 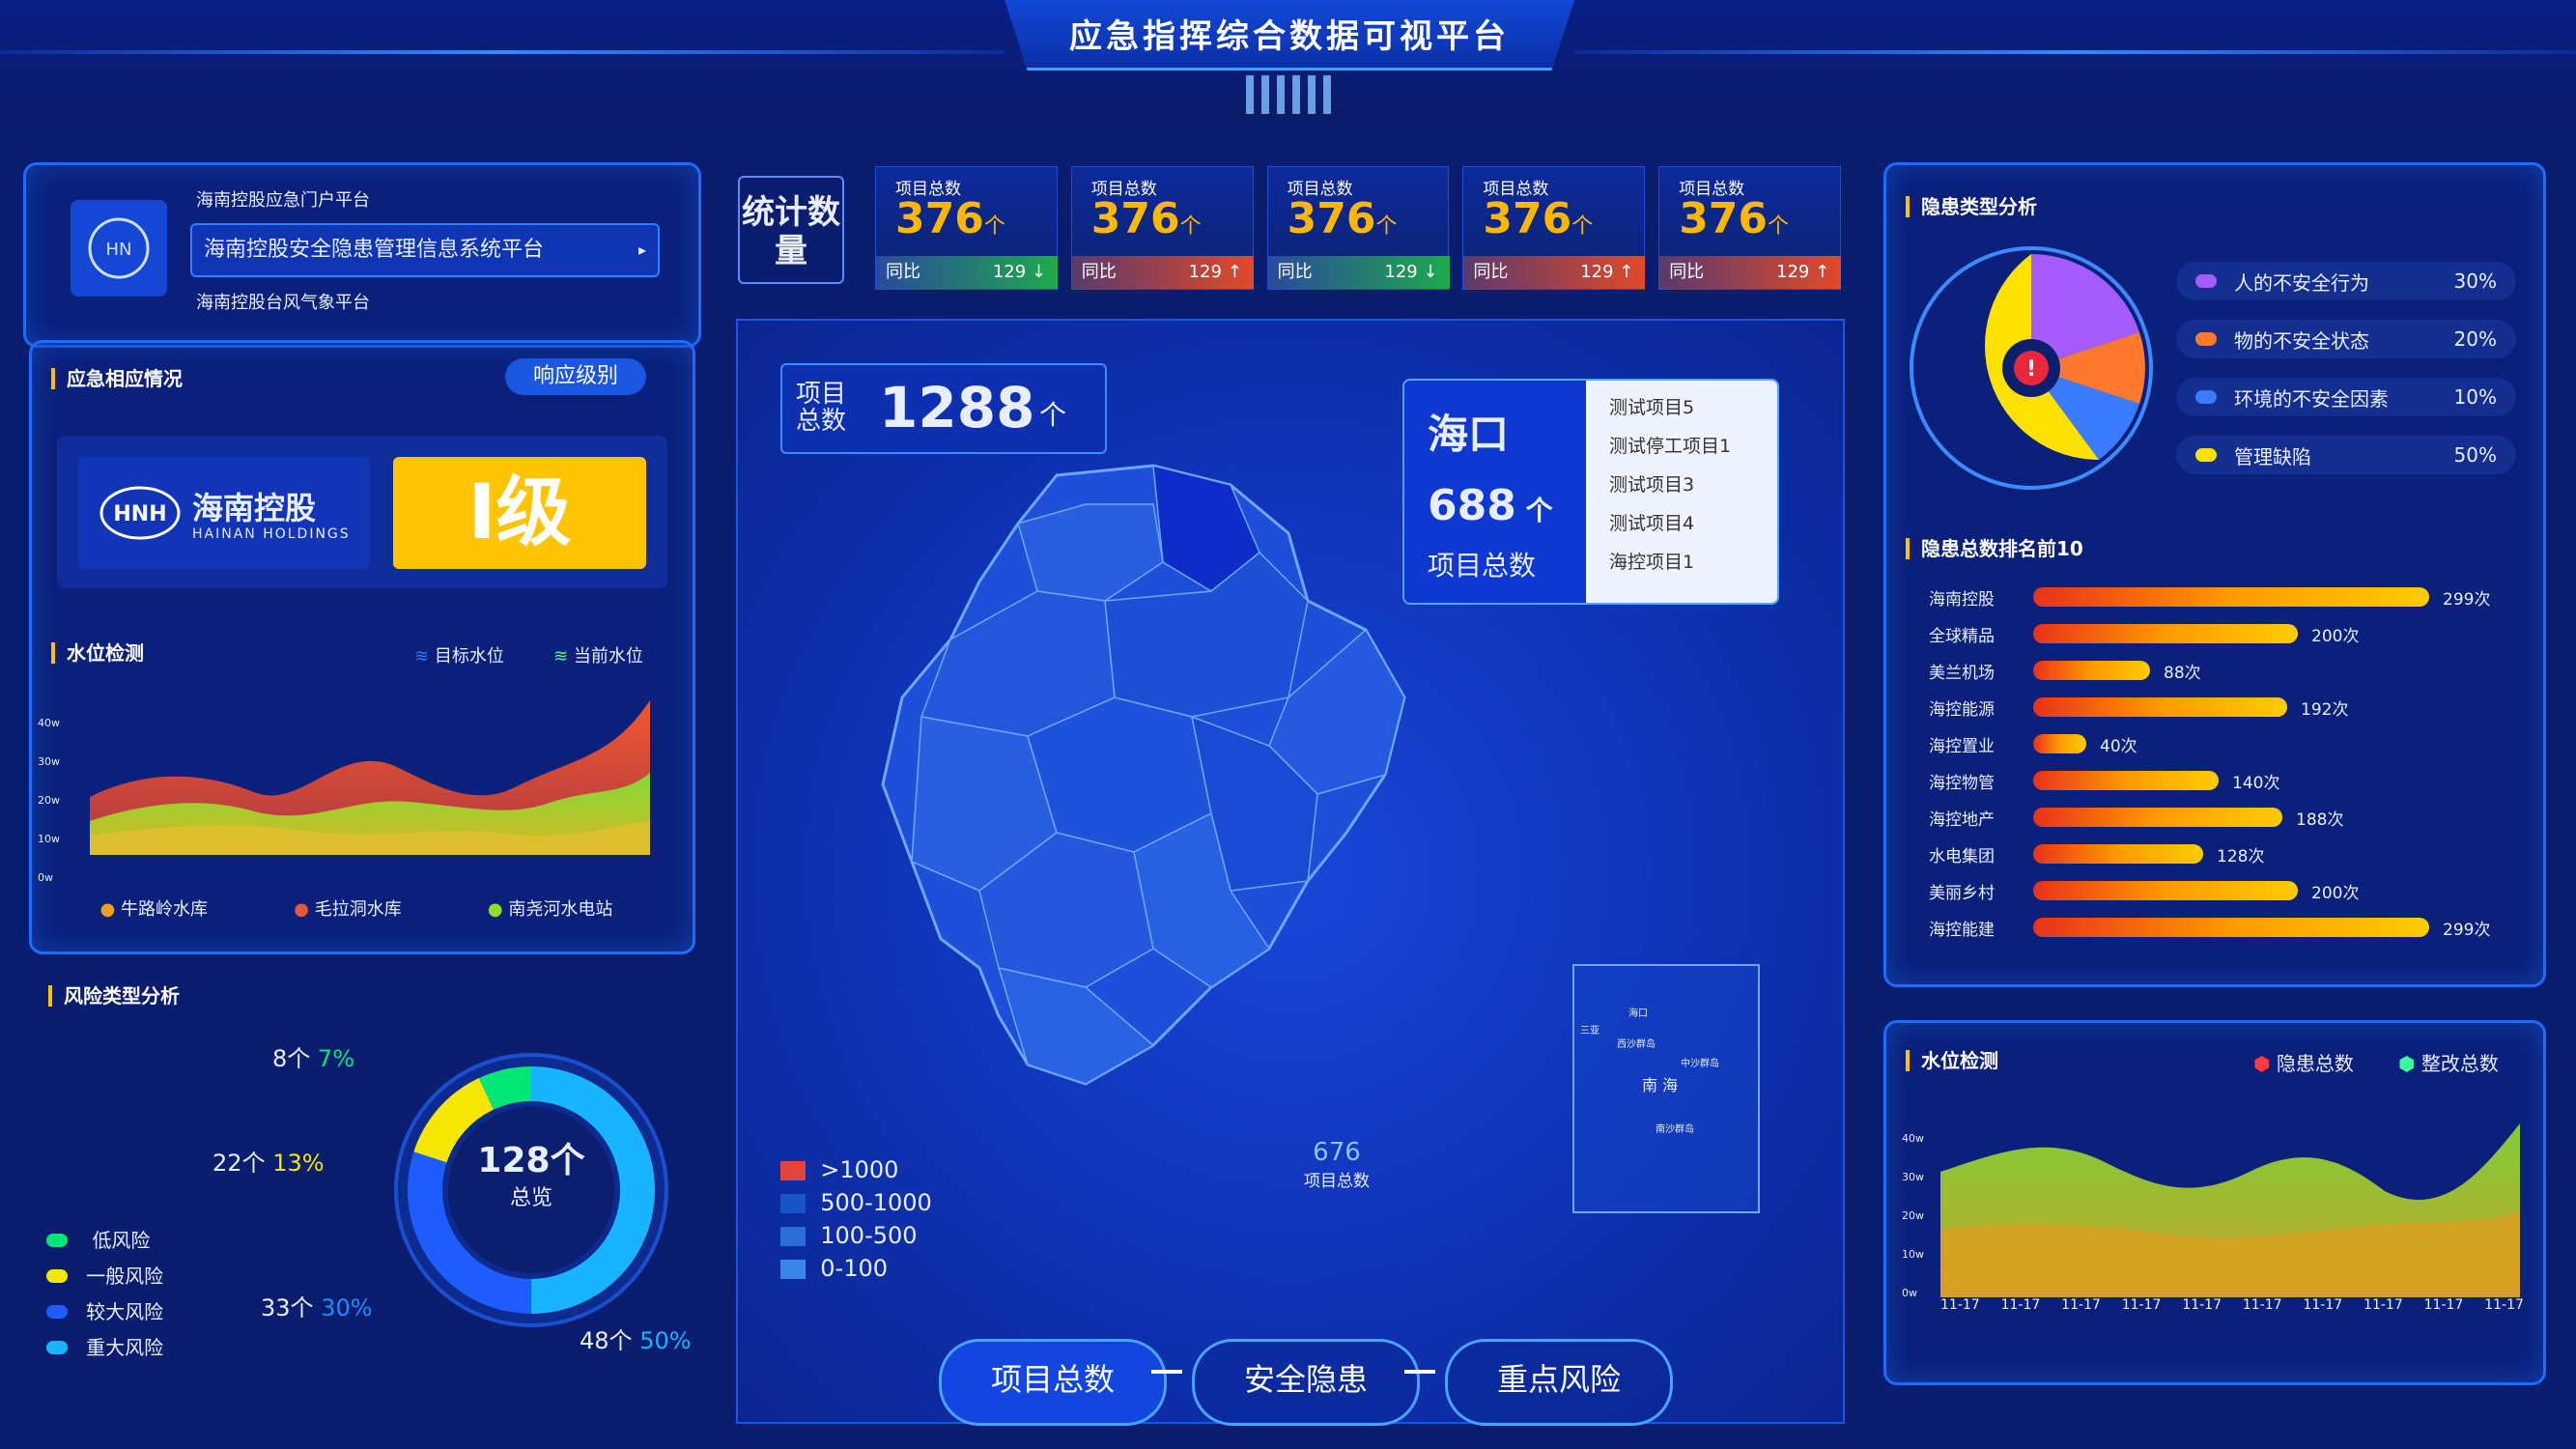 What do you see at coordinates (2315, 1063) in the screenshot?
I see `legend-hazard-label: 隐患总数` at bounding box center [2315, 1063].